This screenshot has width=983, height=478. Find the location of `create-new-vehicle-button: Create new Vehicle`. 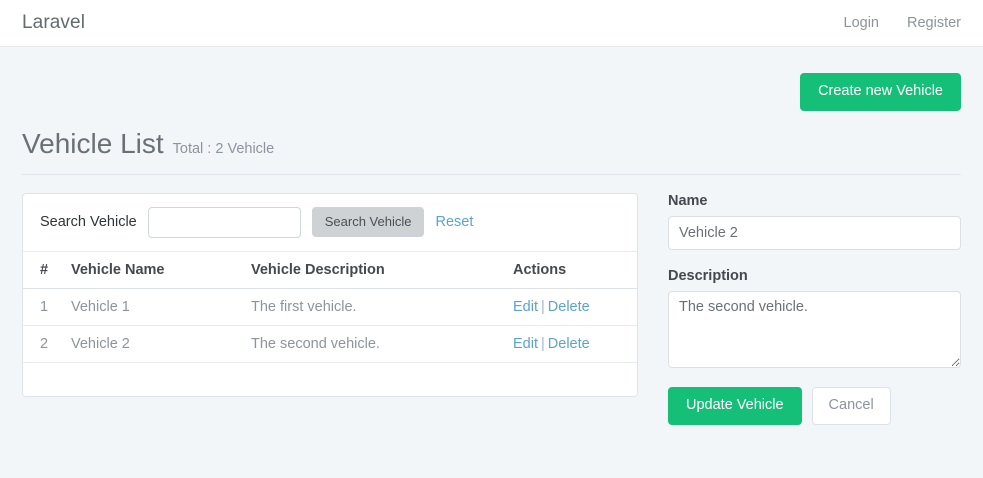

create-new-vehicle-button: Create new Vehicle is located at coordinates (880, 92).